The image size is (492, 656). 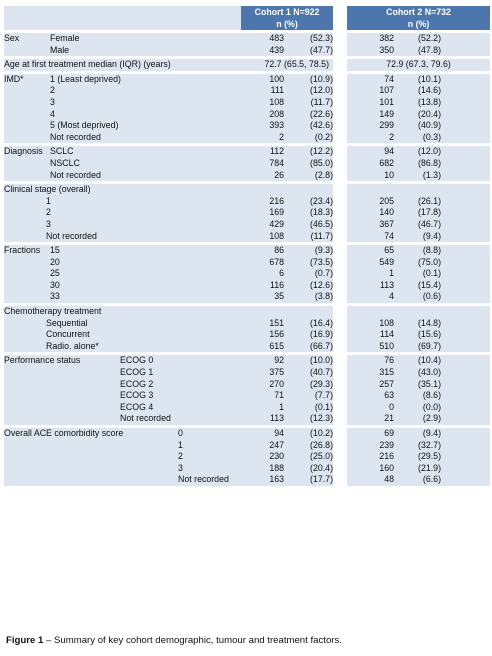 What do you see at coordinates (429, 200) in the screenshot?
I see `value: (26.1)` at bounding box center [429, 200].